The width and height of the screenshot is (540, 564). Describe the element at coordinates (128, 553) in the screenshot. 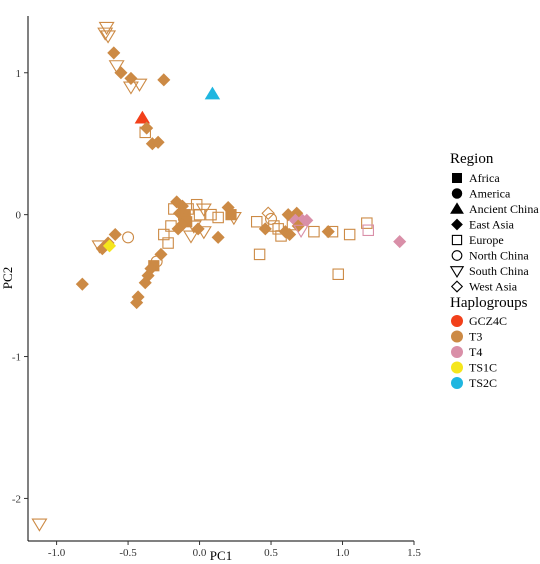

I see `x-tick-label: -0.5` at that location.